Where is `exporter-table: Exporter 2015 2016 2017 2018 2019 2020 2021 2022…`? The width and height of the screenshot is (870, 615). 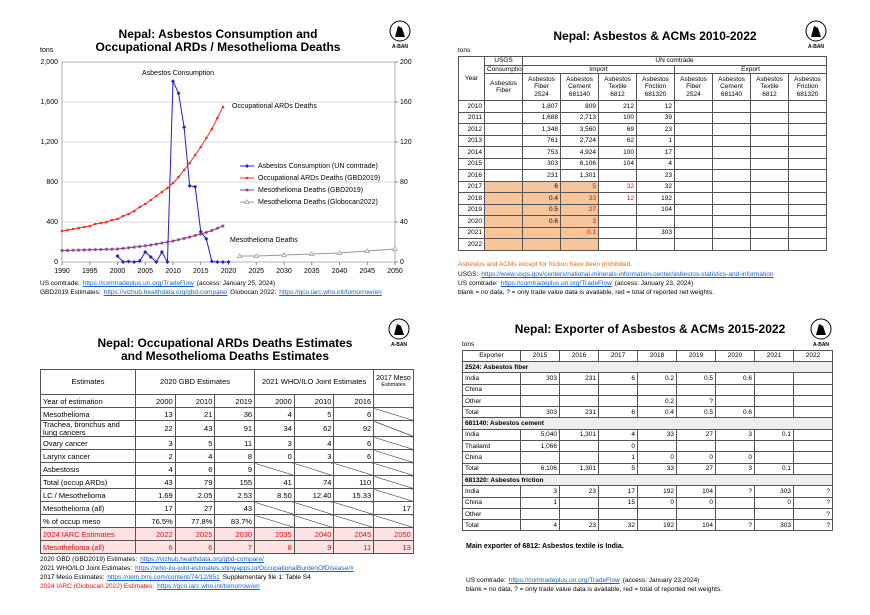
exporter-table: Exporter 2015 2016 2017 2018 2019 2020 2021 2022… is located at coordinates (647, 441).